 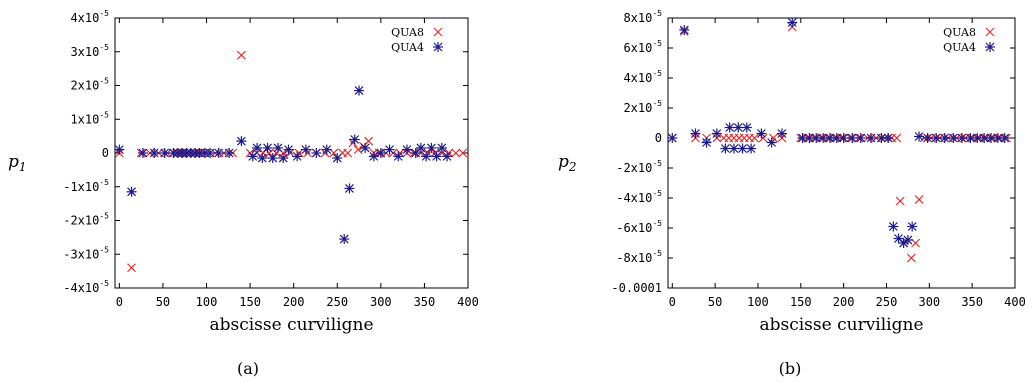 I want to click on legend-label: QUA8, so click(x=959, y=32).